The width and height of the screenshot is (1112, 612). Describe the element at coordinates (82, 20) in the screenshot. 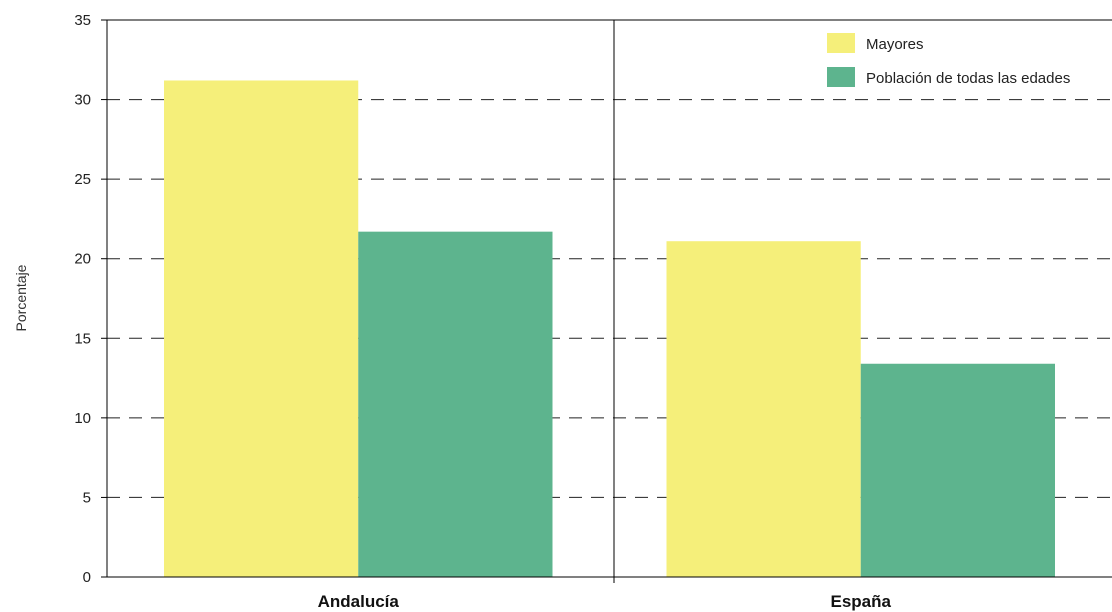

I see `y-tick-label: 35` at that location.